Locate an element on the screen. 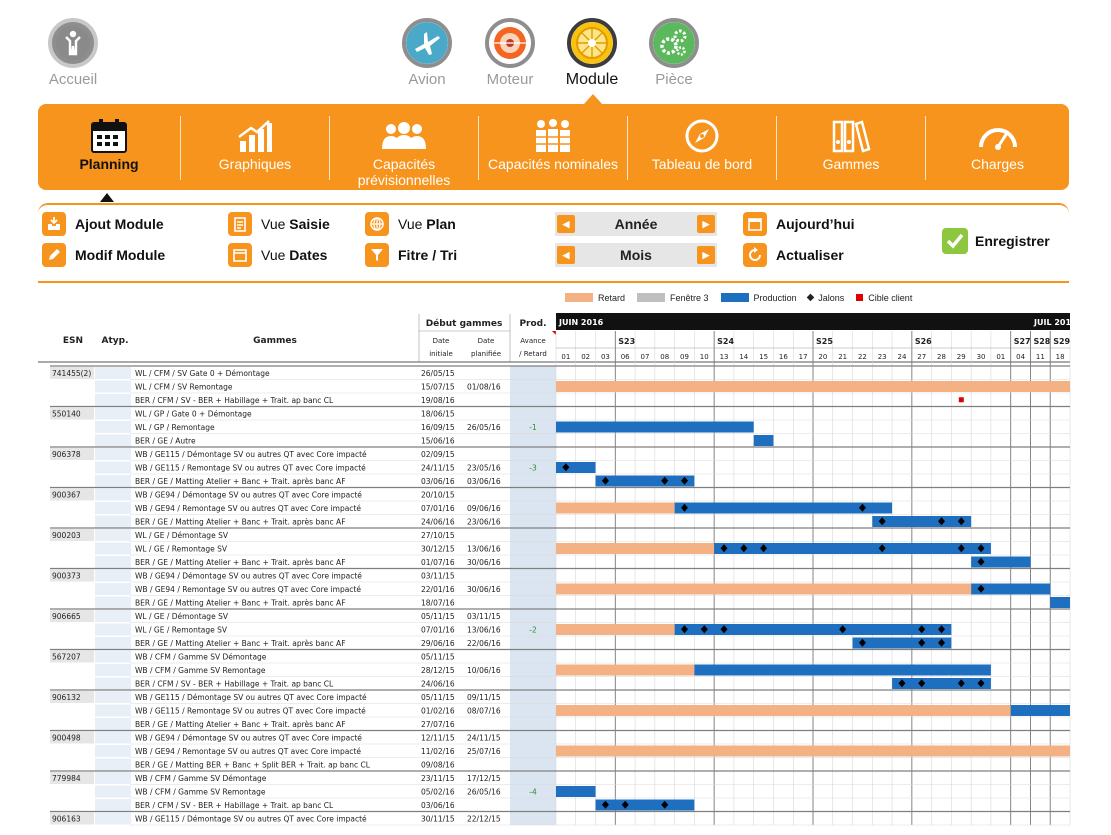 This screenshot has width=1111, height=835. tab-planning: Planning is located at coordinates (109, 147).